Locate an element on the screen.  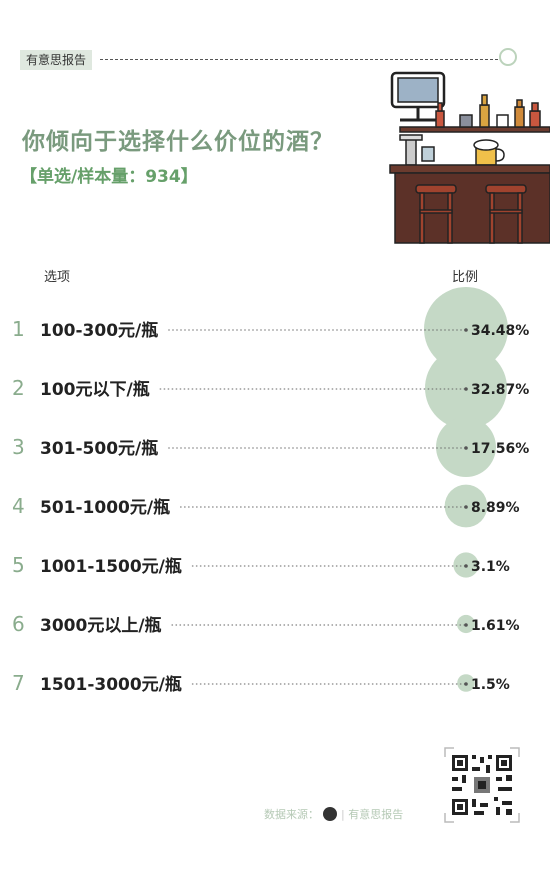
shelf is located at coordinates (474, 129).